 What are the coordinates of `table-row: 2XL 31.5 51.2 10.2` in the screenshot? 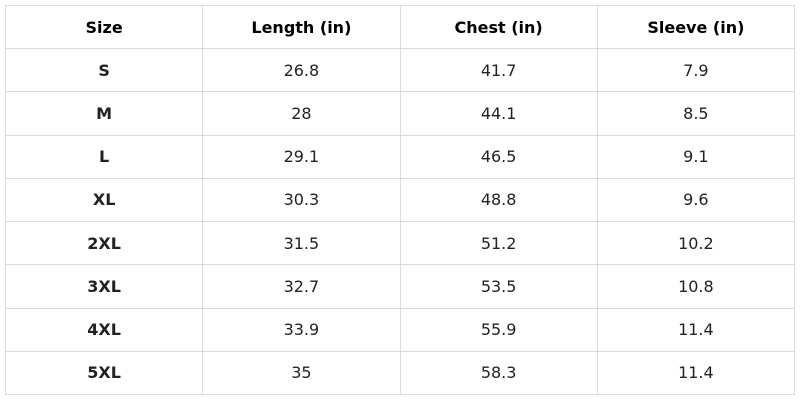 It's located at (400, 243).